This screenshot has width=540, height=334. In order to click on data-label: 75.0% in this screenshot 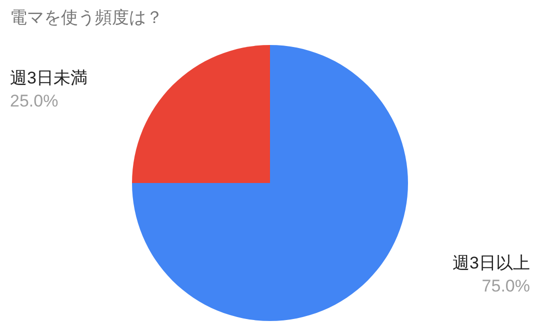, I will do `click(506, 286)`.